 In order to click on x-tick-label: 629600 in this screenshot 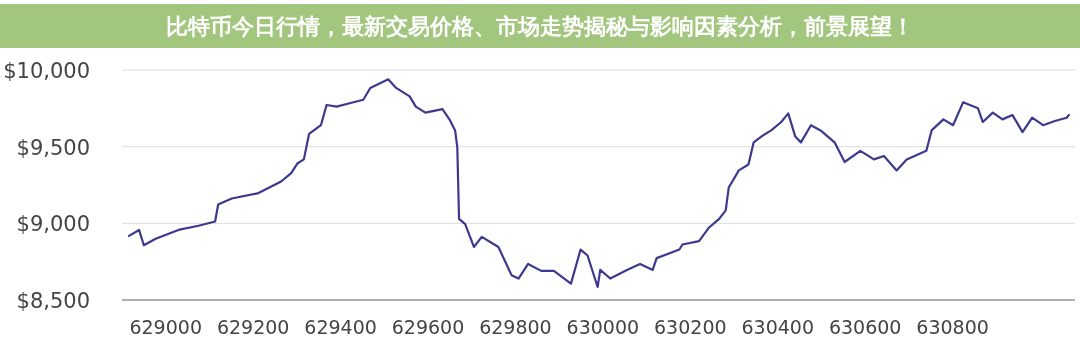, I will do `click(428, 327)`.